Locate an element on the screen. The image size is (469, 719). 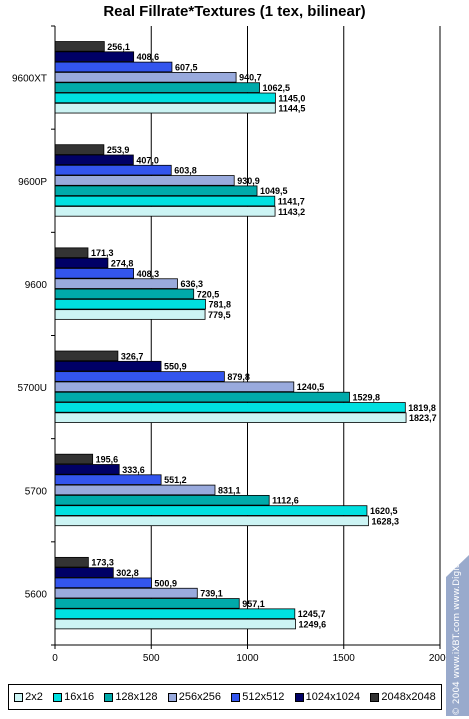
data-label: 1819,8 is located at coordinates (422, 408).